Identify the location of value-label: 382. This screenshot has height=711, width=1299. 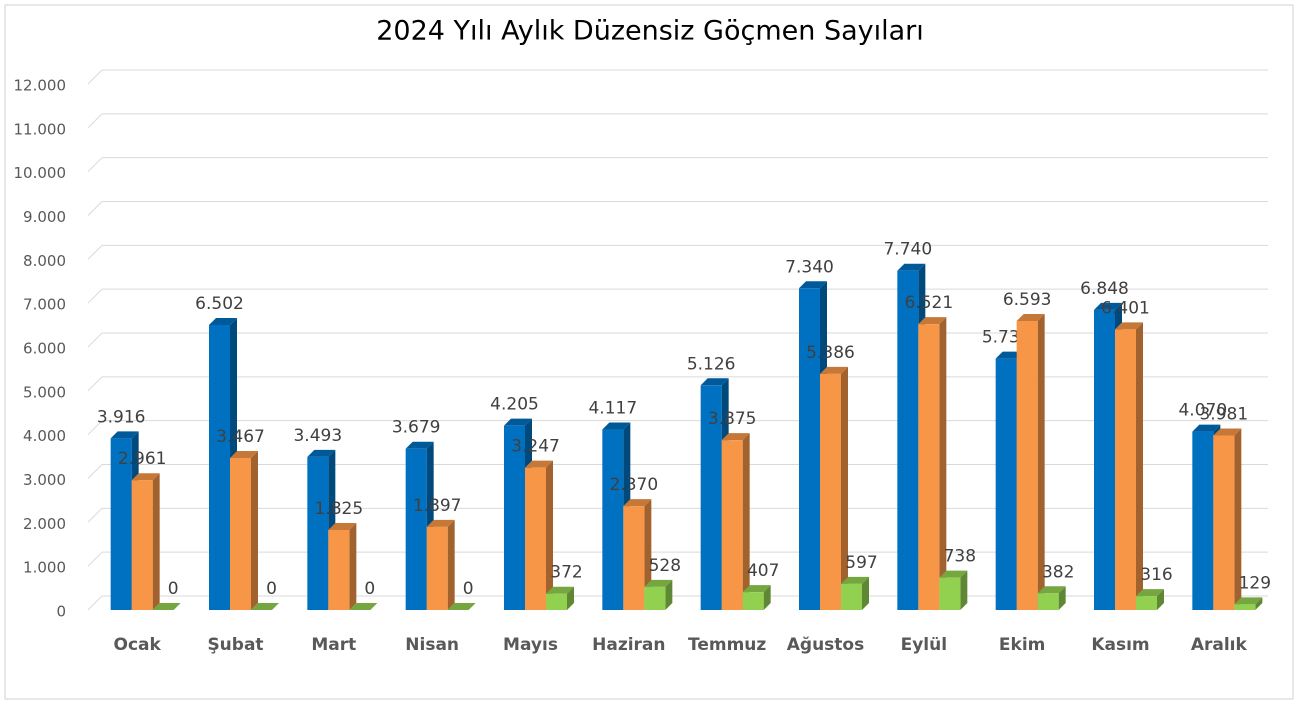
(1058, 572).